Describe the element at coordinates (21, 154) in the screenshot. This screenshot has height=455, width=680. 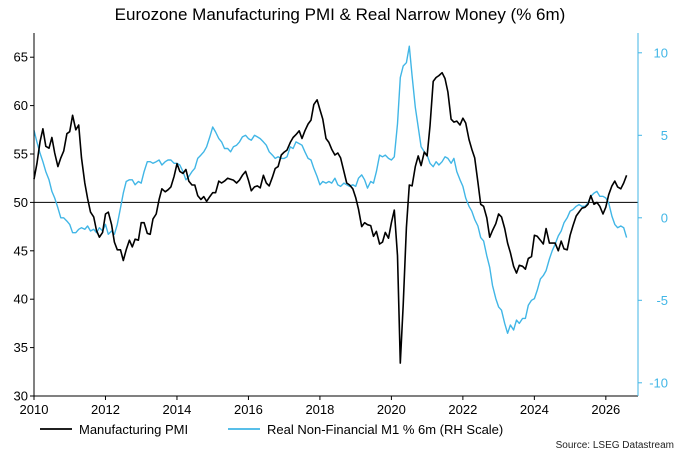
I see `y-left-tick-label: 55` at that location.